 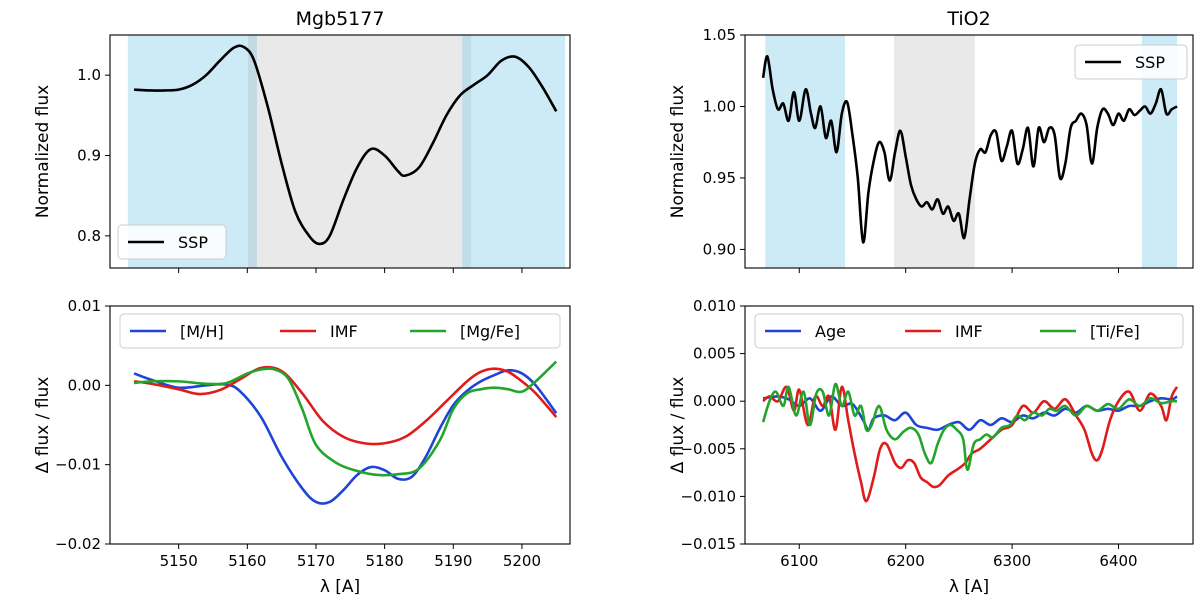 What do you see at coordinates (453, 561) in the screenshot?
I see `x-tick-label: 5190` at bounding box center [453, 561].